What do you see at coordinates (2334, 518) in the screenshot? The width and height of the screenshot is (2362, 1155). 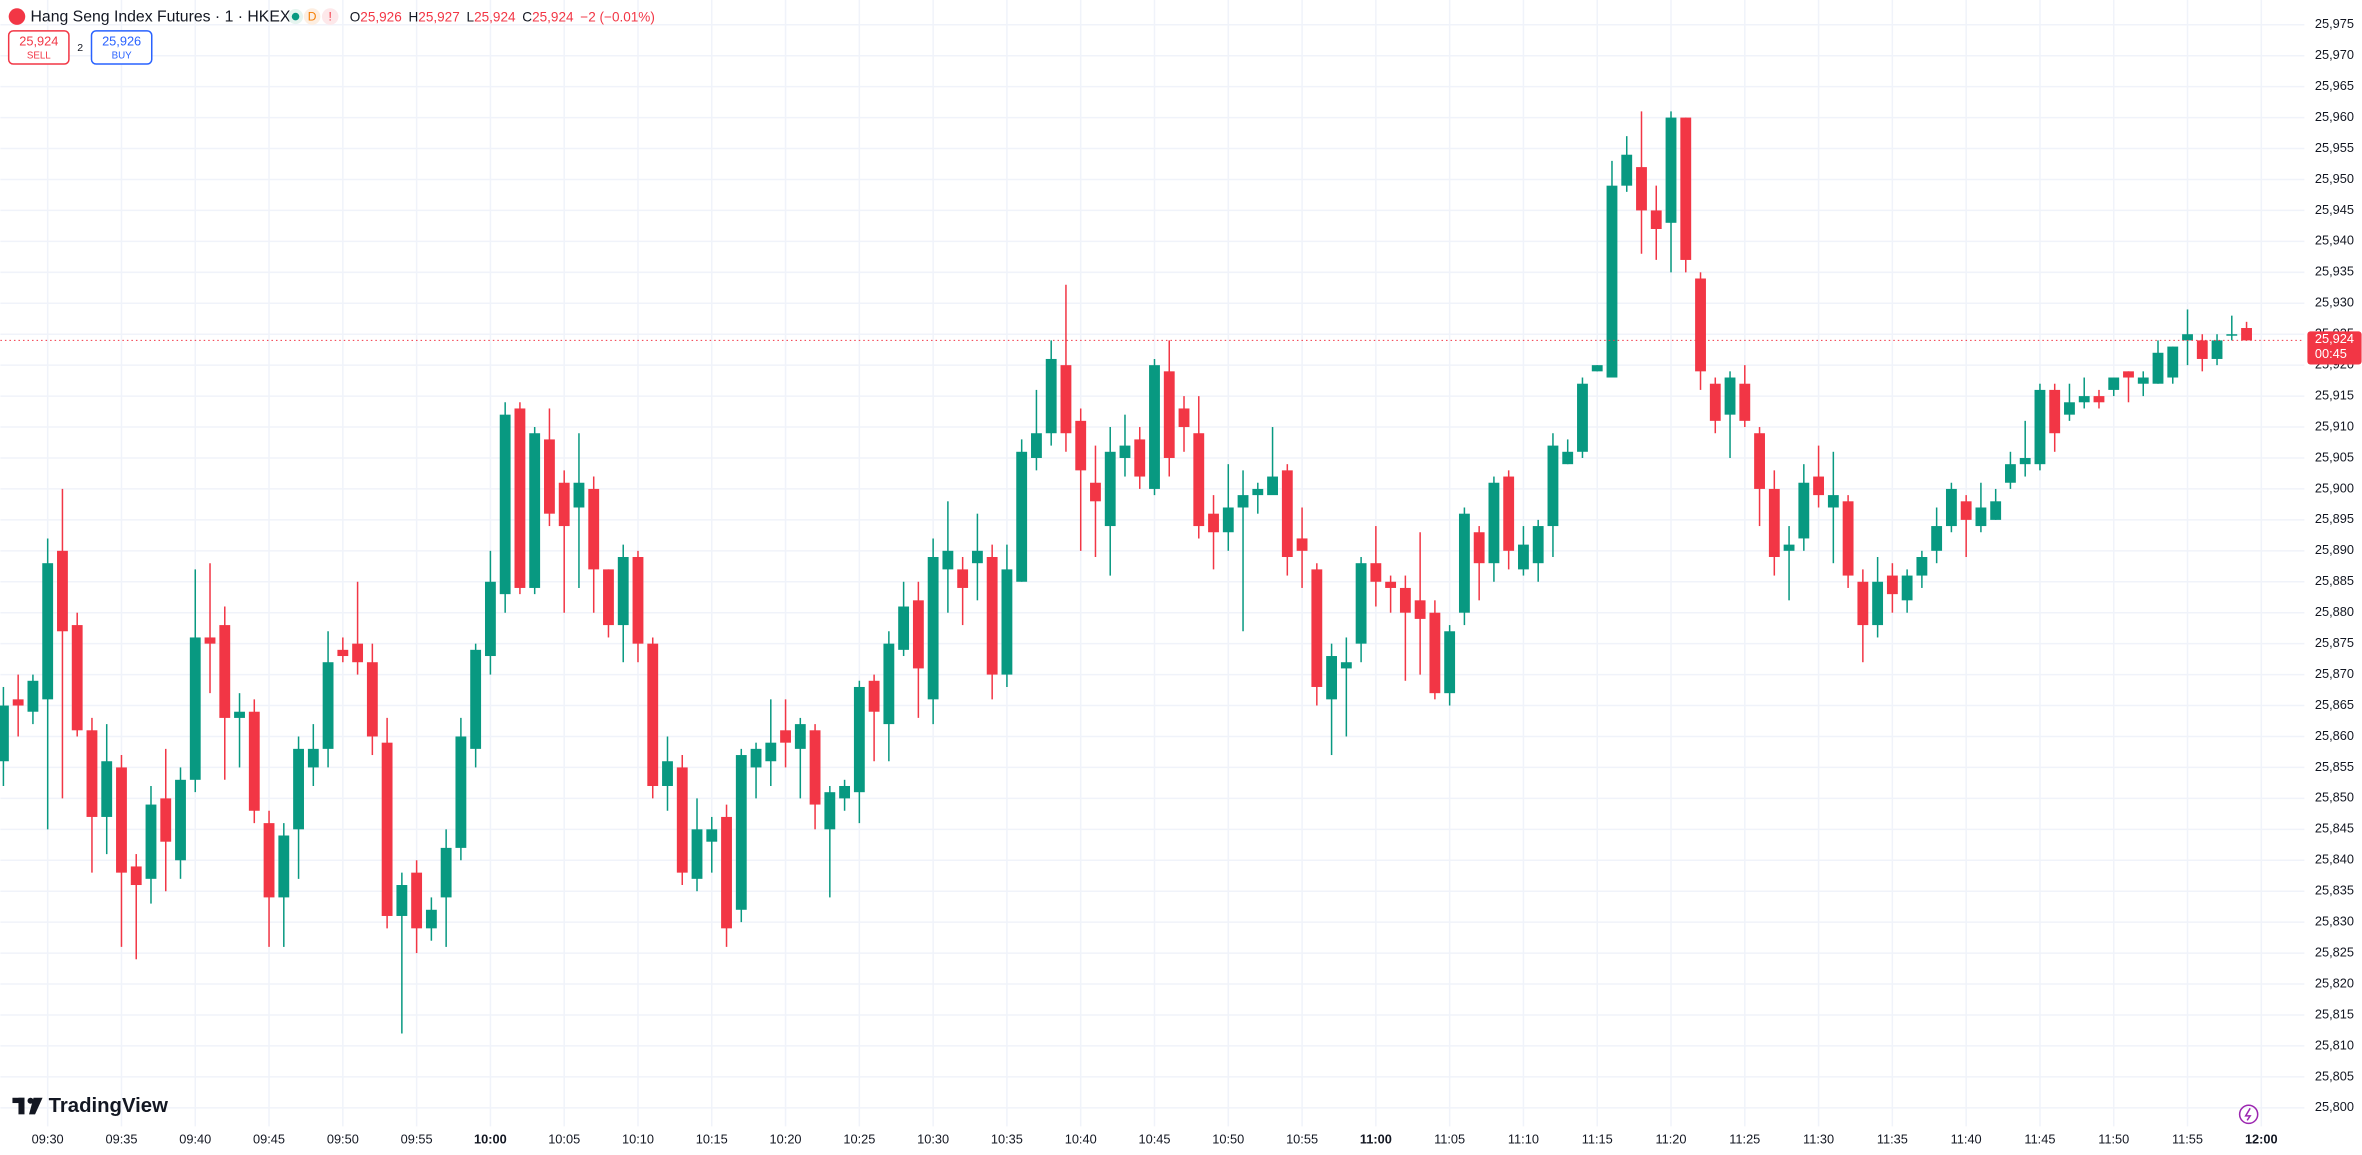 I see `y-tick-label: 25,895` at bounding box center [2334, 518].